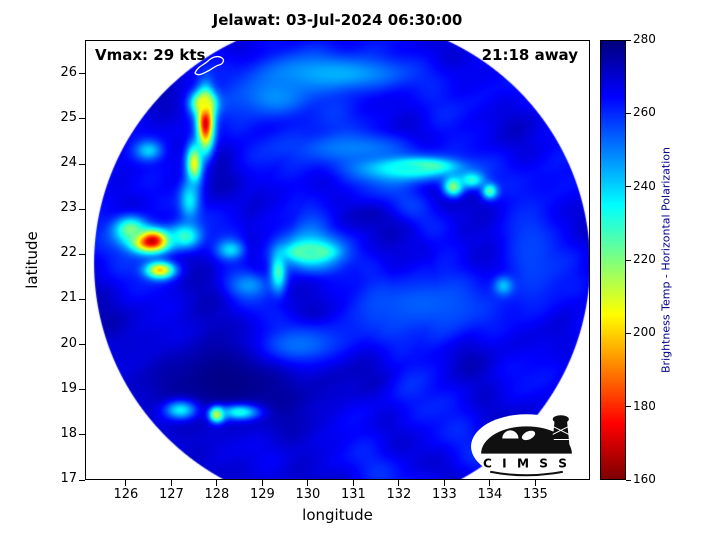 Image resolution: width=720 pixels, height=540 pixels. Describe the element at coordinates (526, 464) in the screenshot. I see `logo-text: C I M S S` at that location.